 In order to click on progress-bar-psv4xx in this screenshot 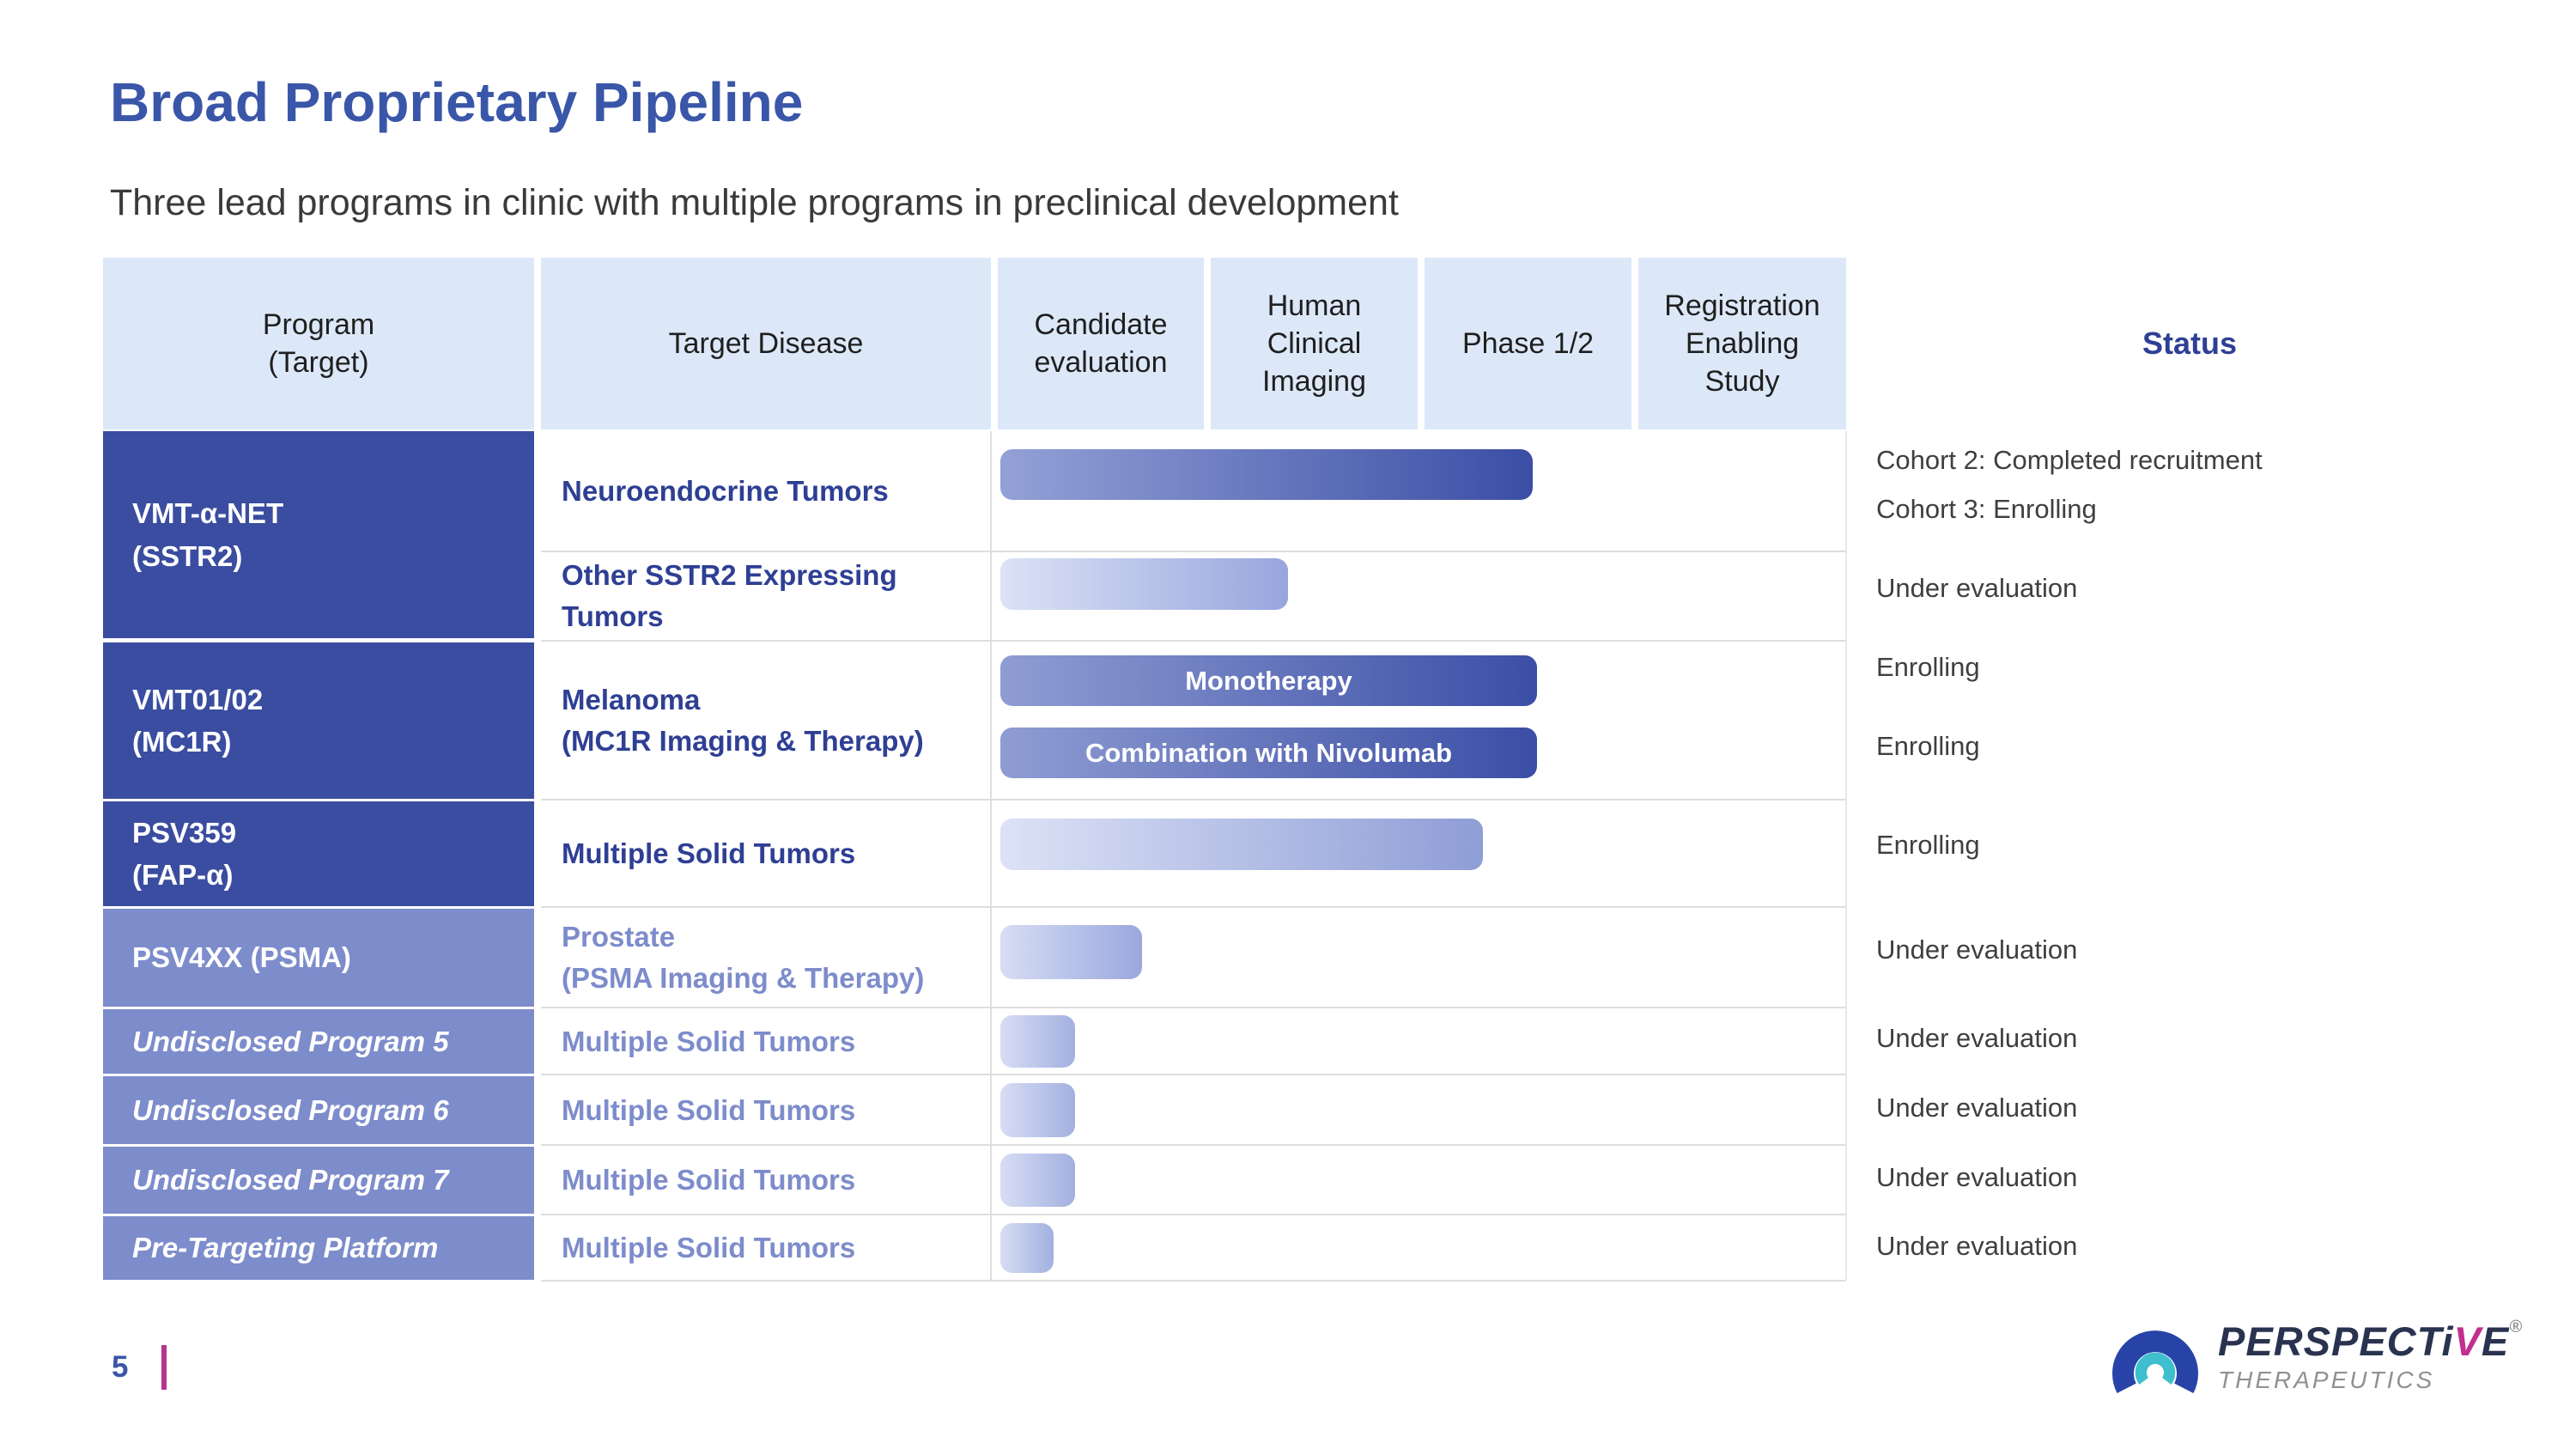, I will do `click(1071, 952)`.